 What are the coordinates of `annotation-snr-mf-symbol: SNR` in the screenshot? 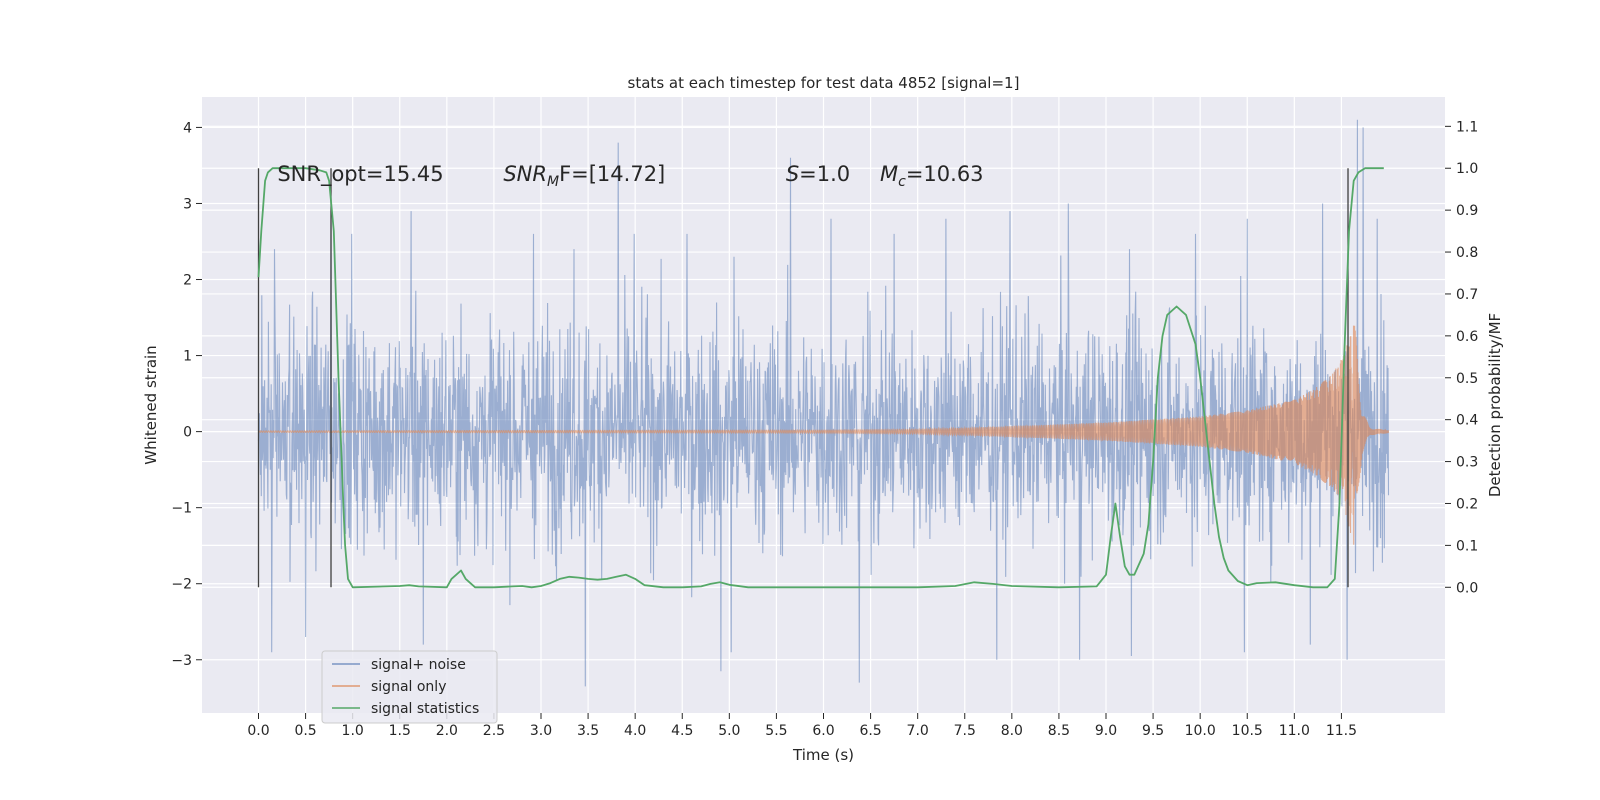 It's located at (525, 174).